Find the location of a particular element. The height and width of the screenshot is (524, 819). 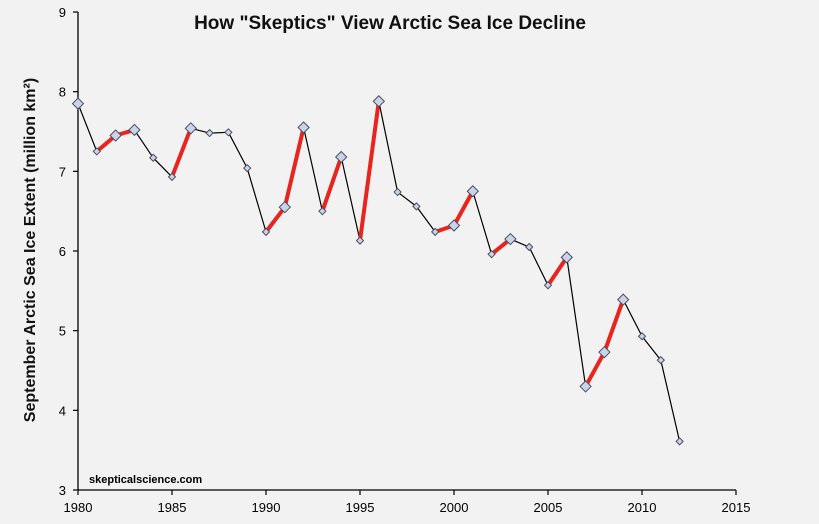

x-tick-label: 2000 is located at coordinates (454, 507).